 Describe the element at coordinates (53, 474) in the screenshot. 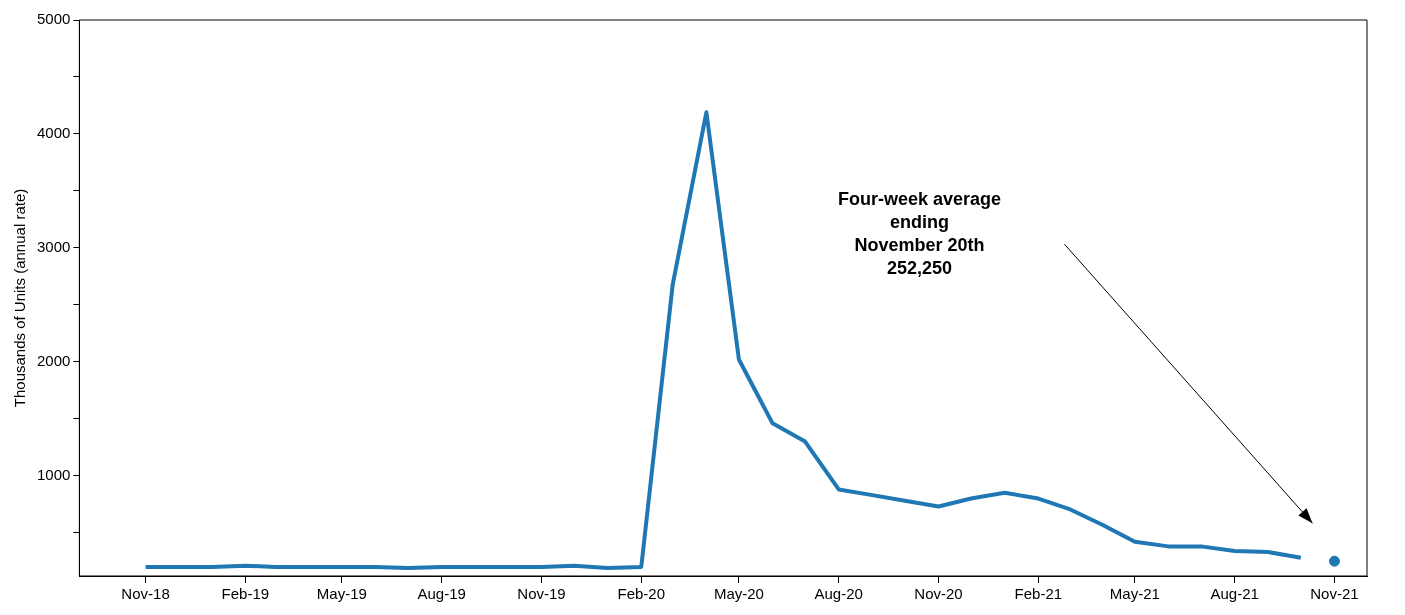

I see `y-tick-label: 1000` at that location.